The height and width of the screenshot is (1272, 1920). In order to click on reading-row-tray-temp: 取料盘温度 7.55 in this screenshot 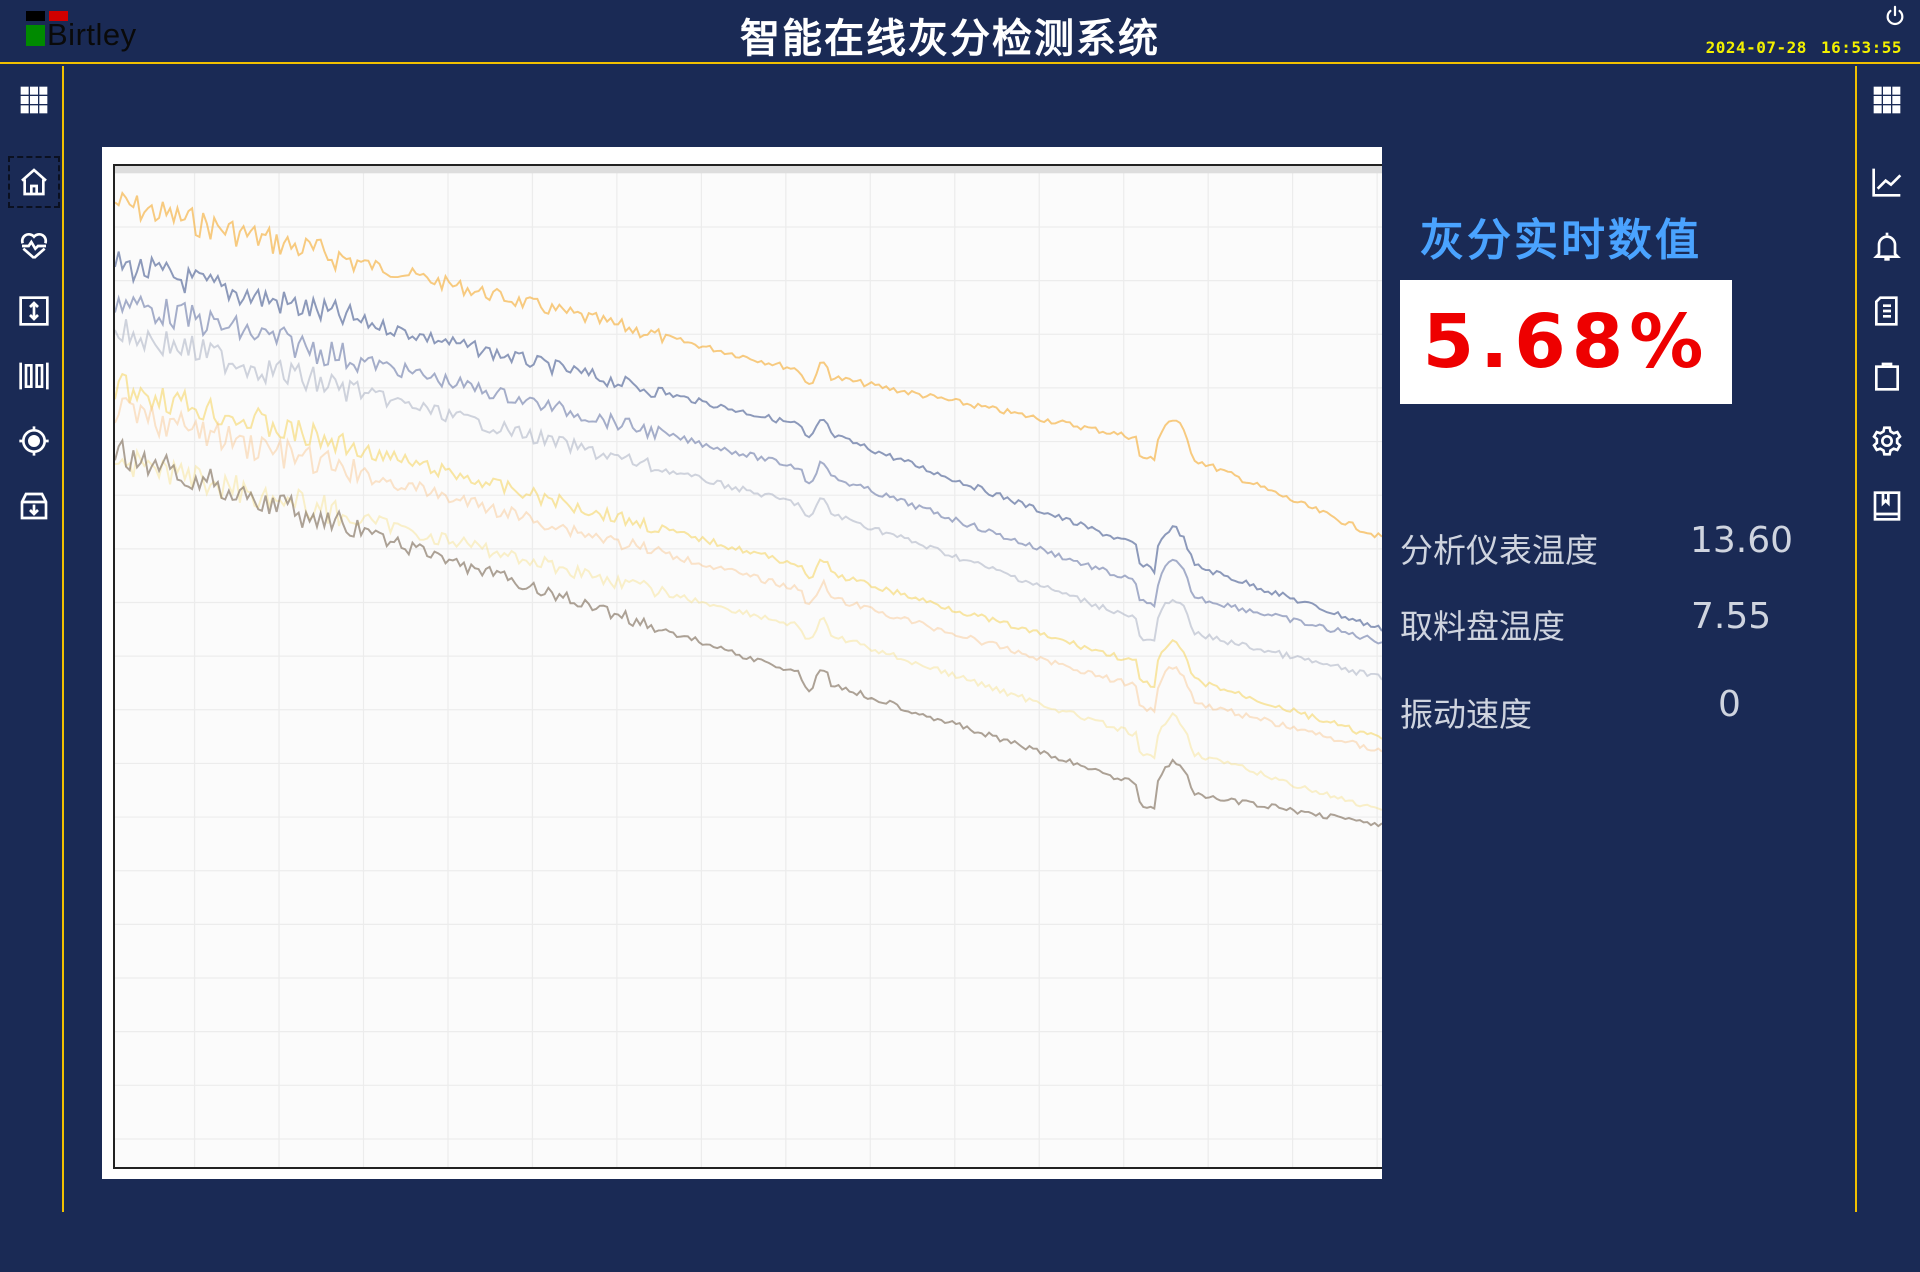, I will do `click(1600, 621)`.